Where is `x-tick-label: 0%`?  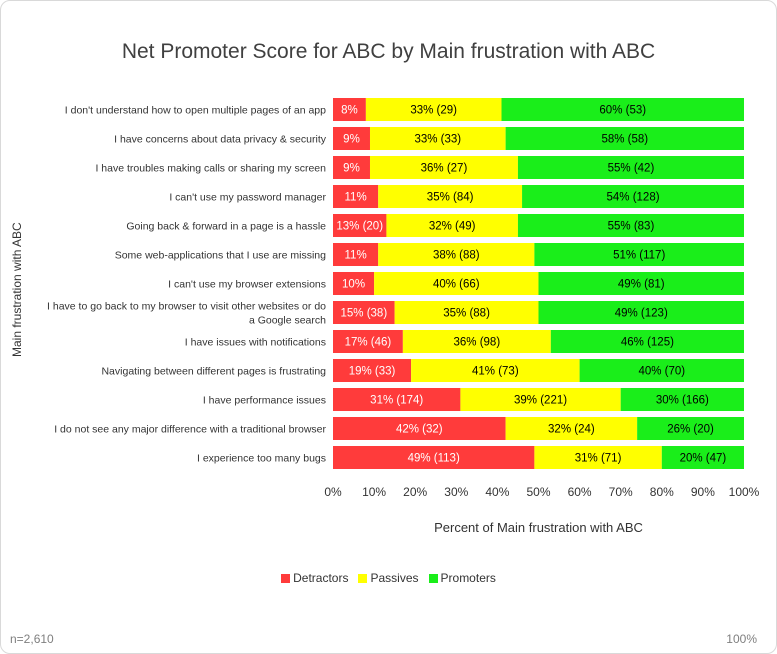
x-tick-label: 0% is located at coordinates (333, 492).